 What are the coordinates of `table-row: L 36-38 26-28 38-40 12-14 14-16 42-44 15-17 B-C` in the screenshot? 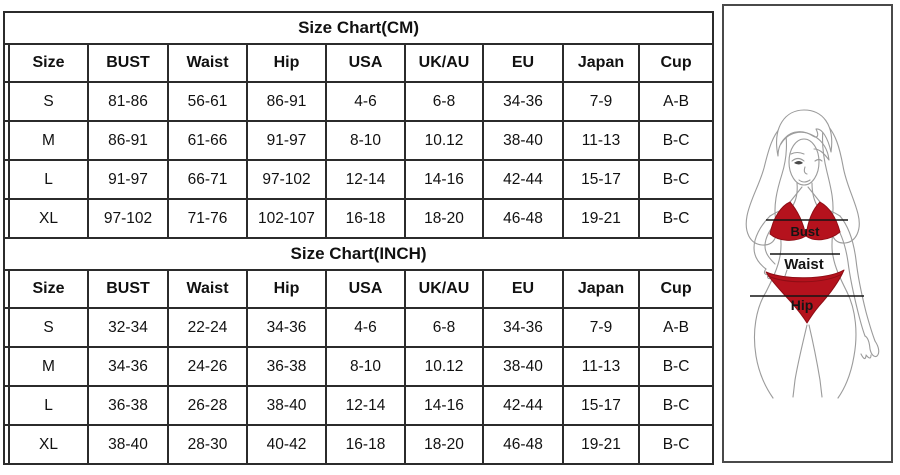 It's located at (359, 405).